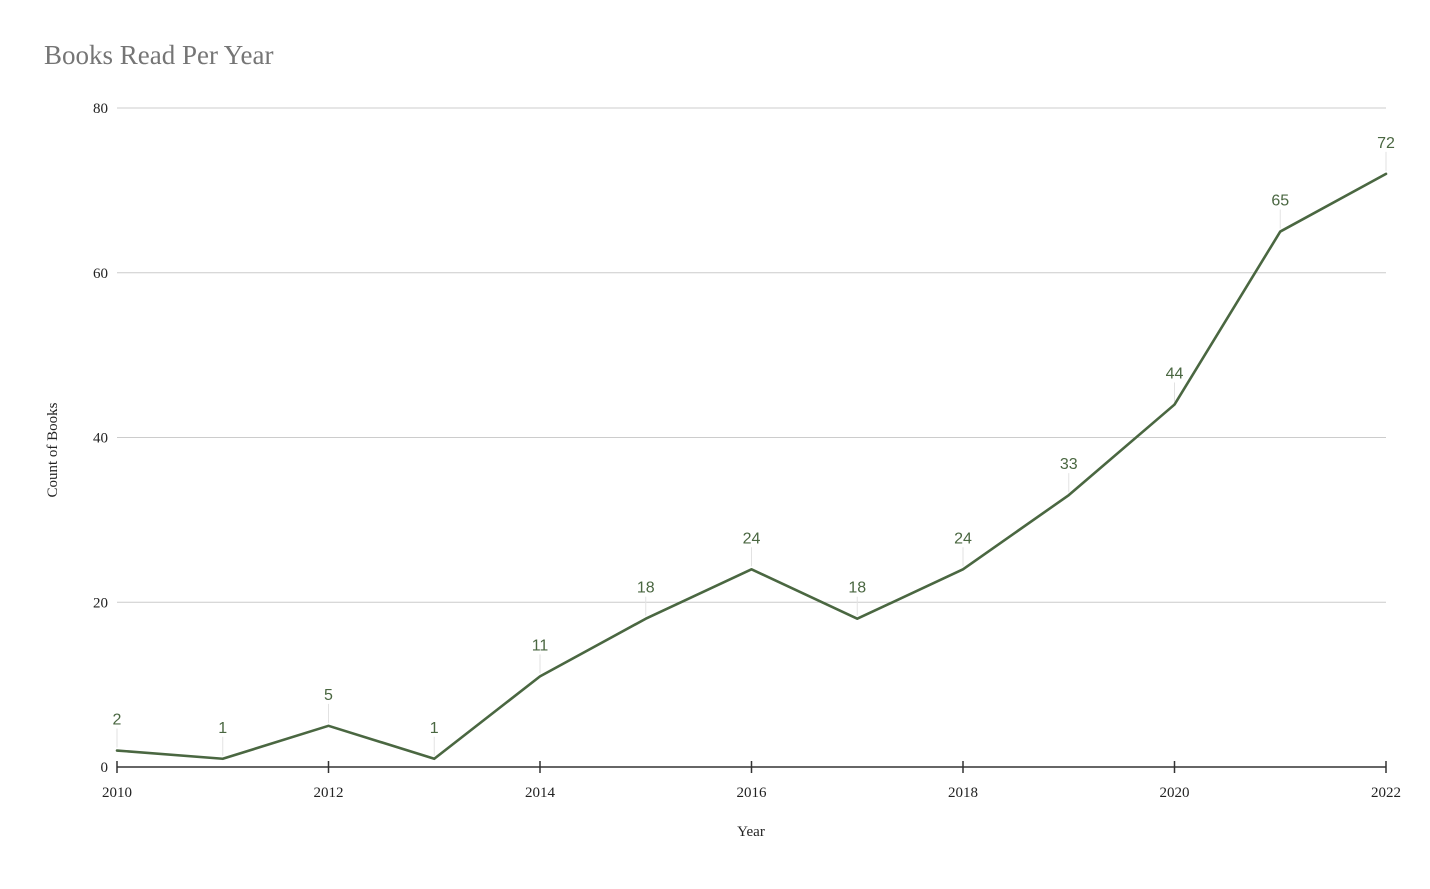 This screenshot has width=1430, height=889. I want to click on y-tick-label: 20, so click(100, 603).